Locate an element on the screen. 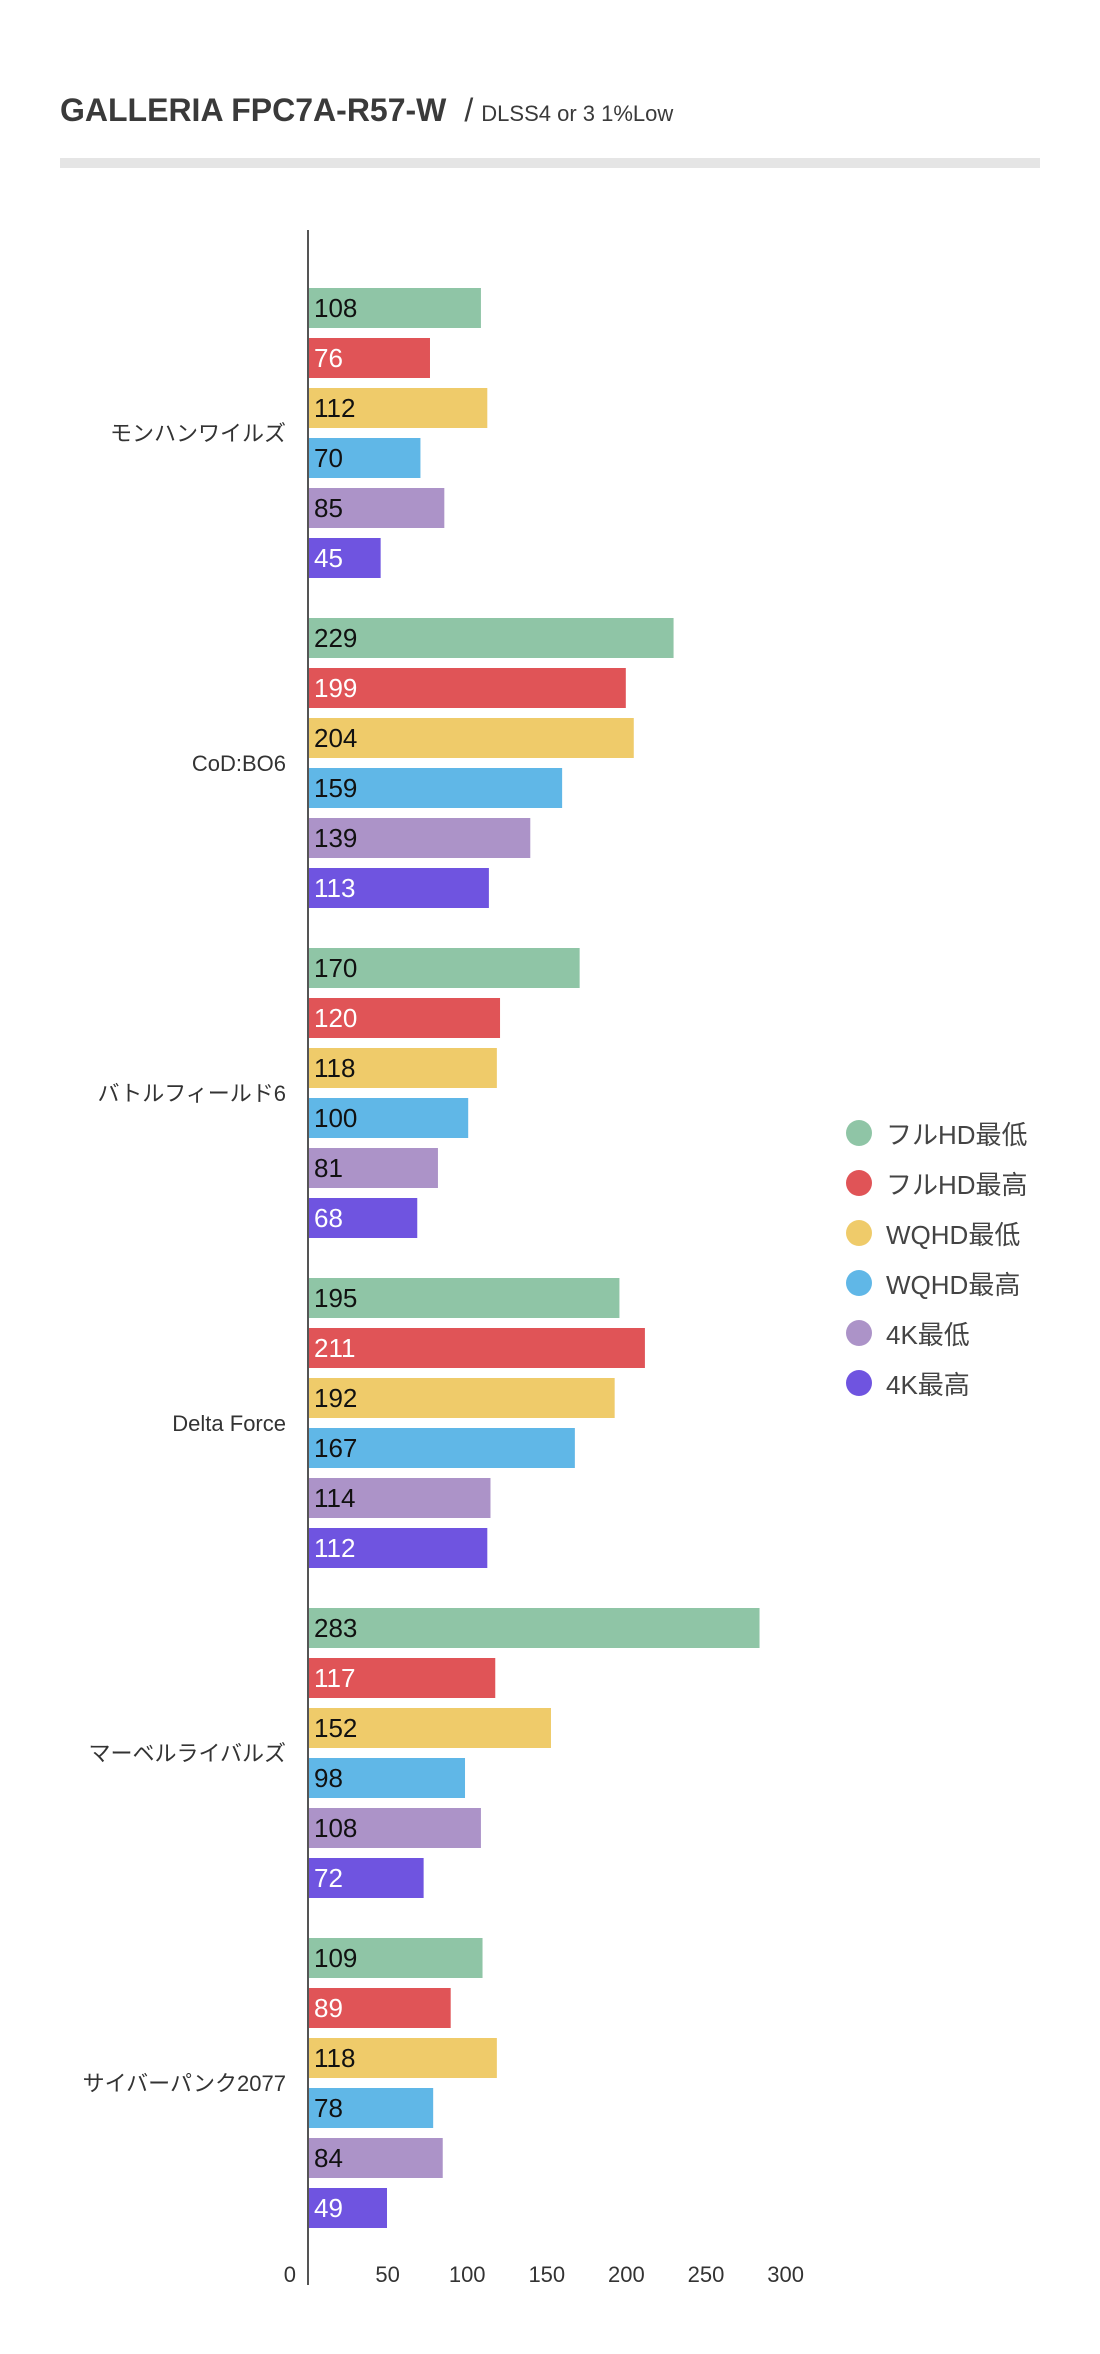 This screenshot has height=2354, width=1100. bar-value-label: 117 is located at coordinates (334, 1678).